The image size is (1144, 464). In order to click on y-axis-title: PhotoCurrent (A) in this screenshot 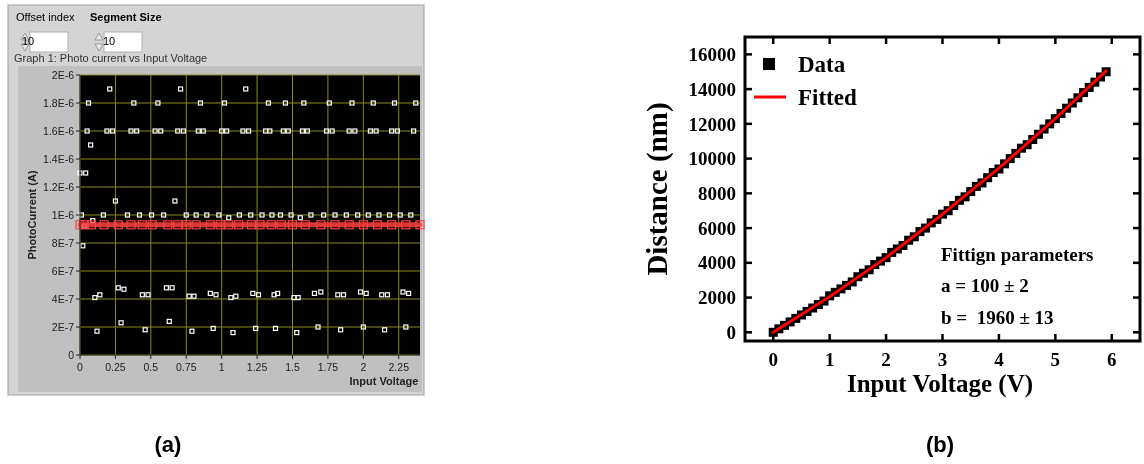, I will do `click(32, 215)`.